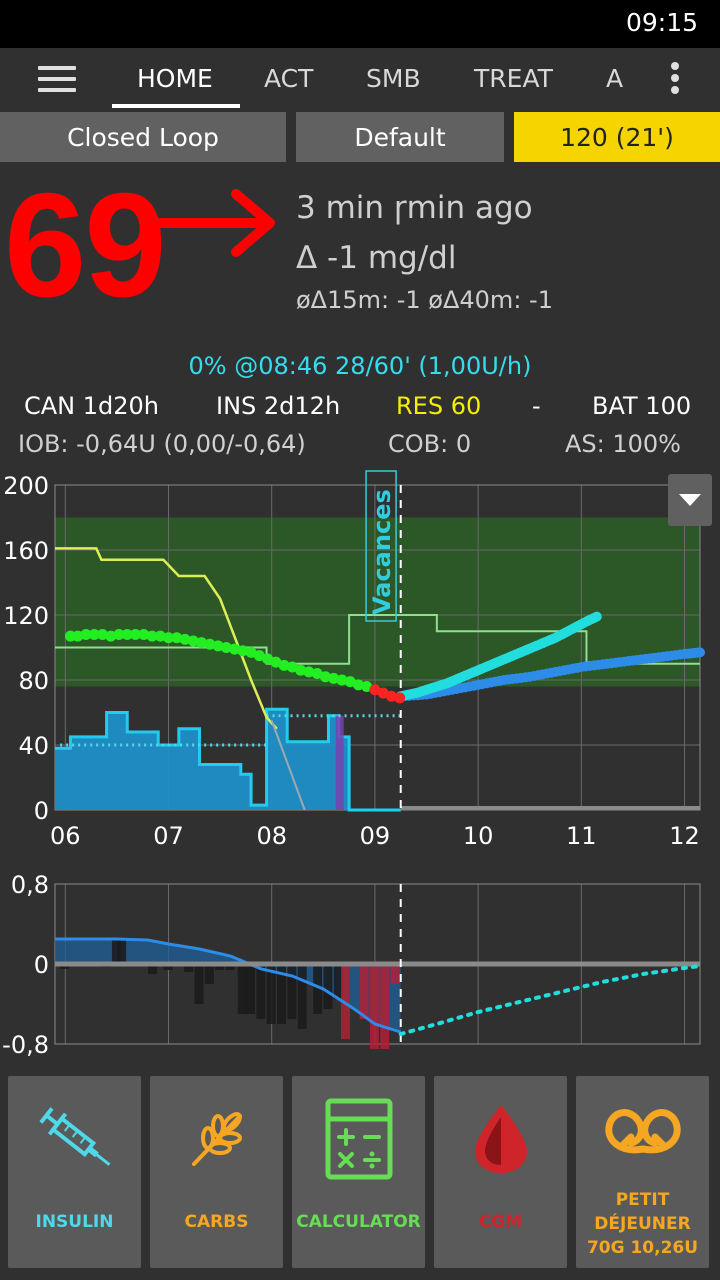 The image size is (720, 1280). What do you see at coordinates (168, 836) in the screenshot?
I see `x-tick-label: 07` at bounding box center [168, 836].